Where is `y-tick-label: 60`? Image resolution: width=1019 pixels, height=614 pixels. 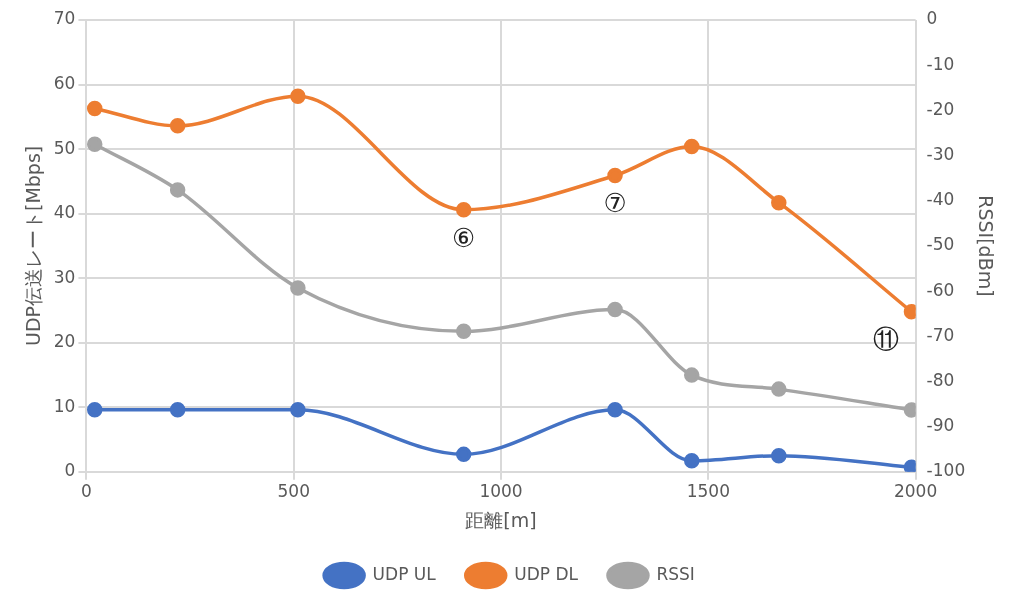 y-tick-label: 60 is located at coordinates (64, 82).